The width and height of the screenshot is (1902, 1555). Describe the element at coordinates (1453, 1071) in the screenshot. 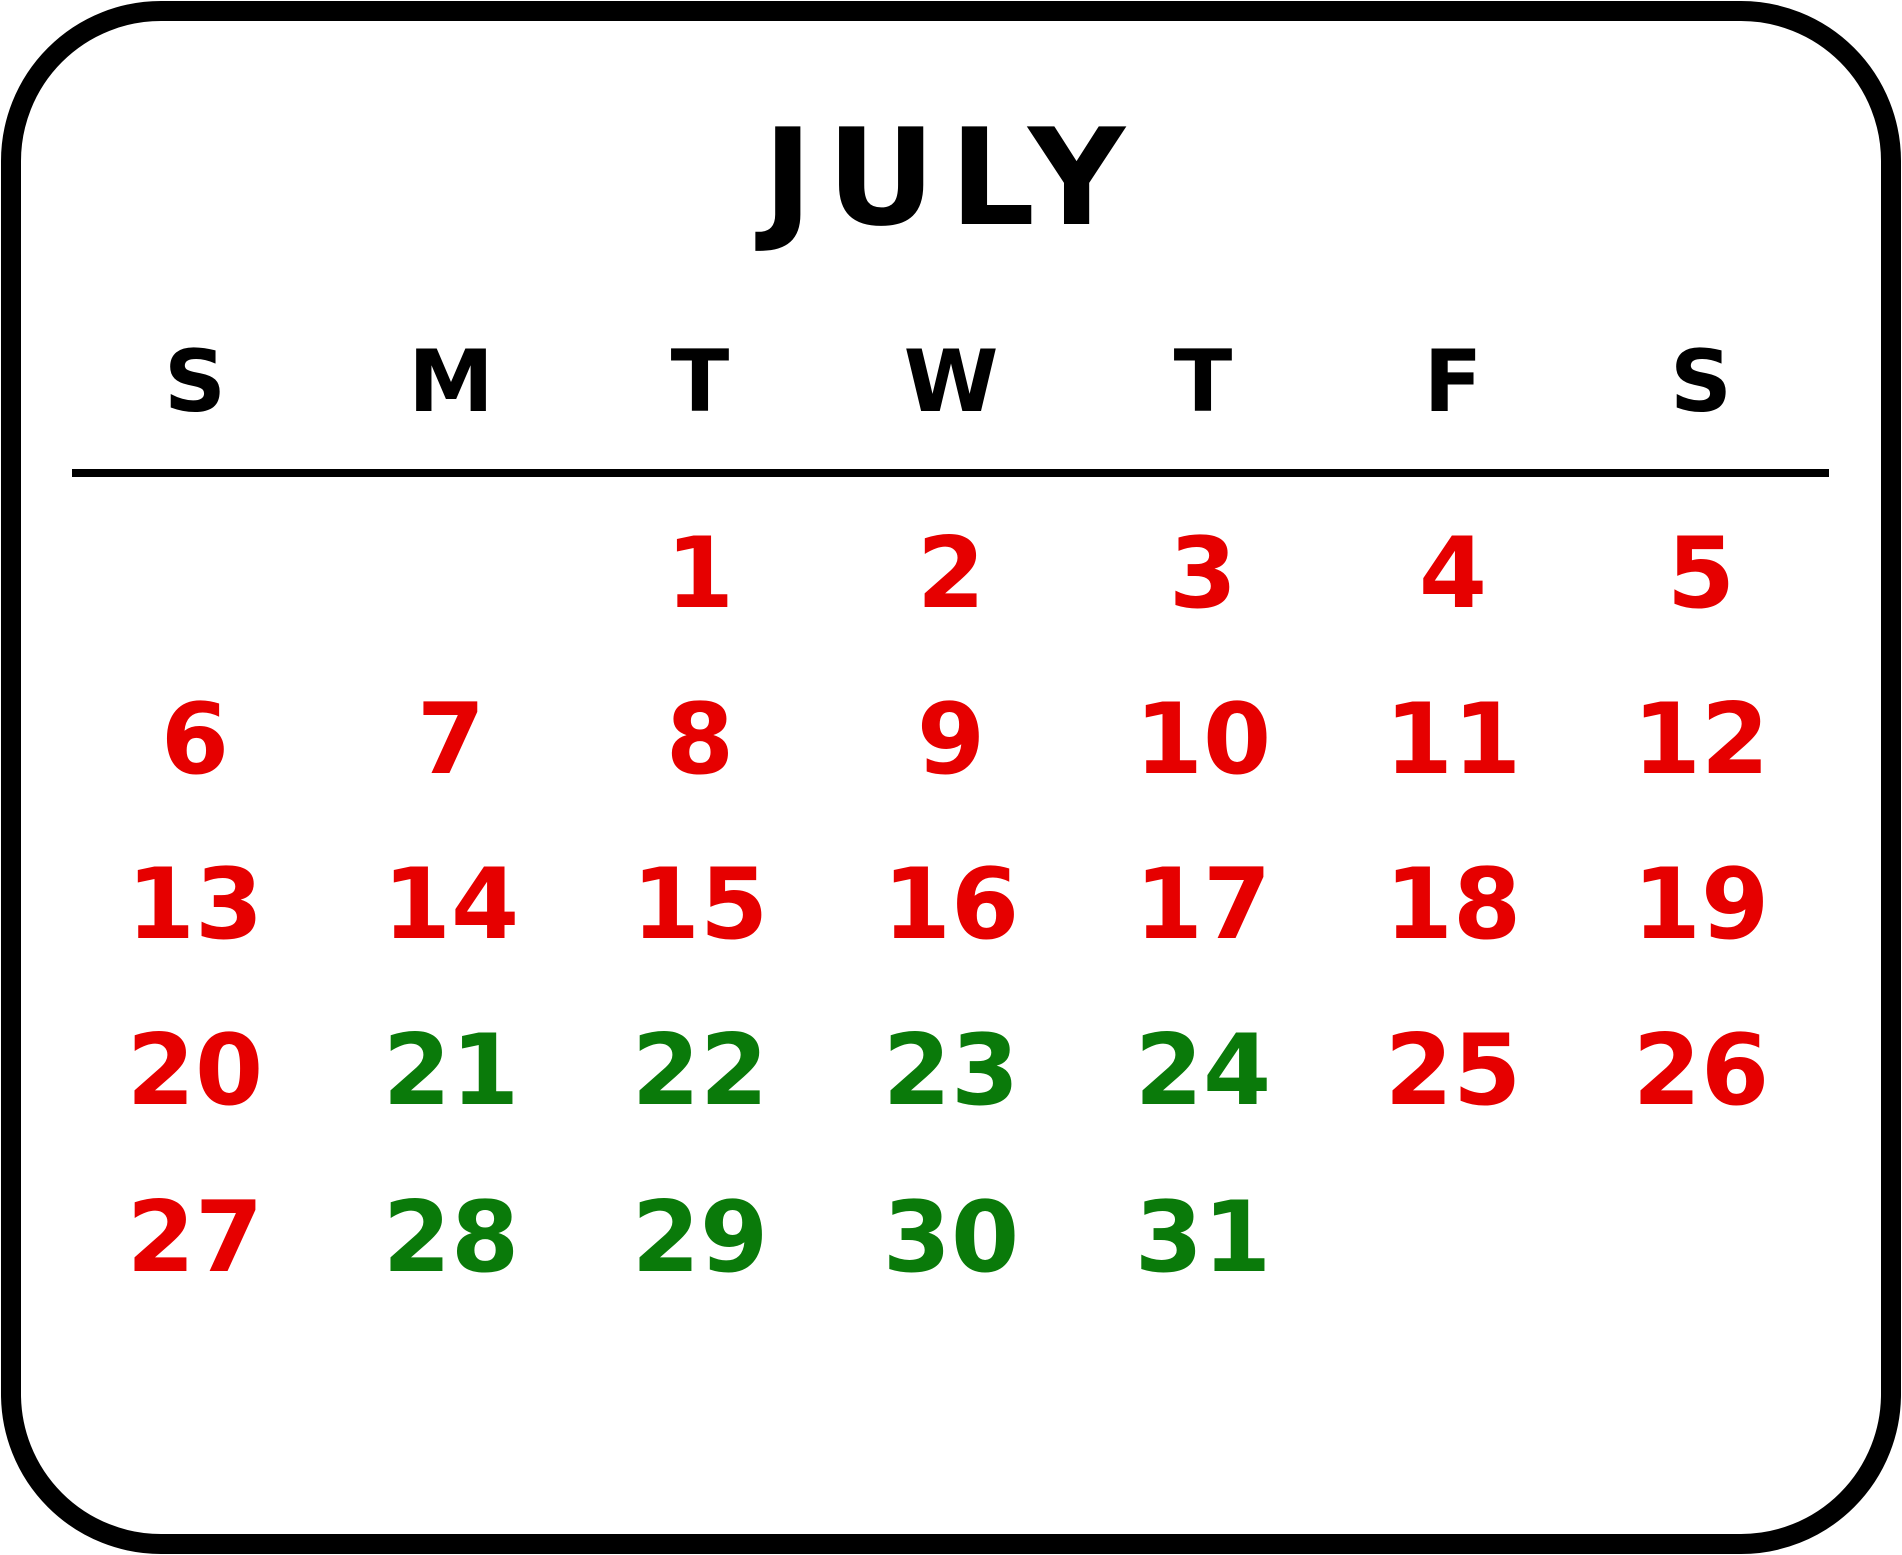

I see `day-number: 25` at that location.